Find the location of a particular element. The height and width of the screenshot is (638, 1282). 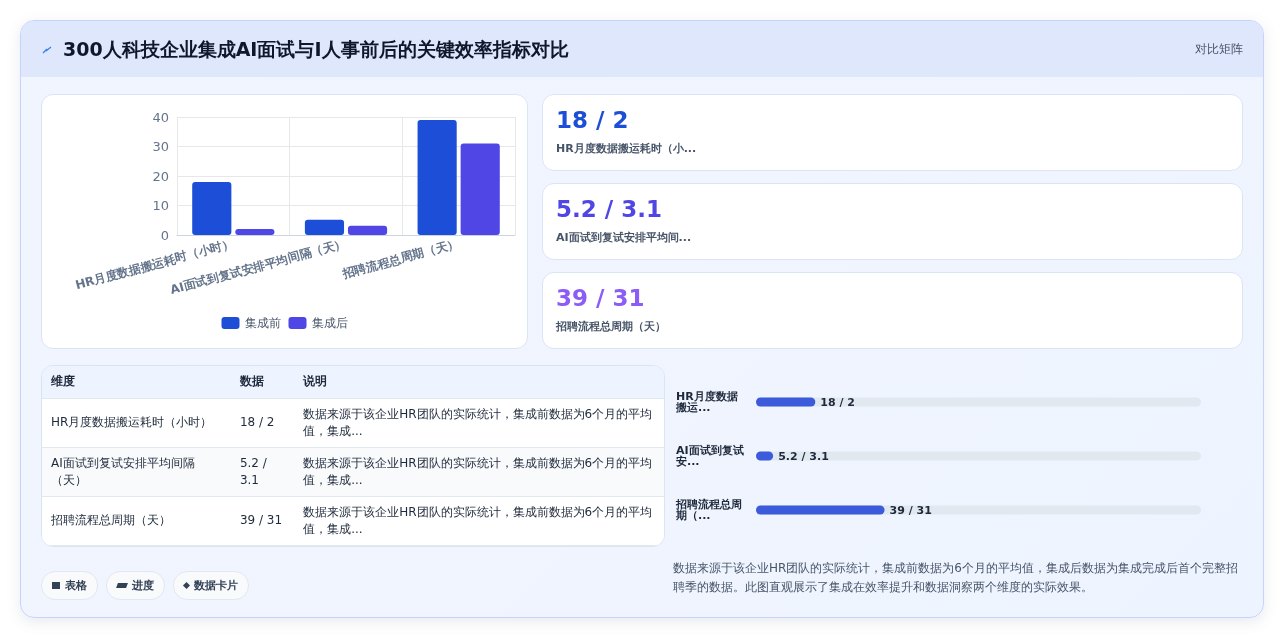

y-tick-label: 0 is located at coordinates (164, 235).